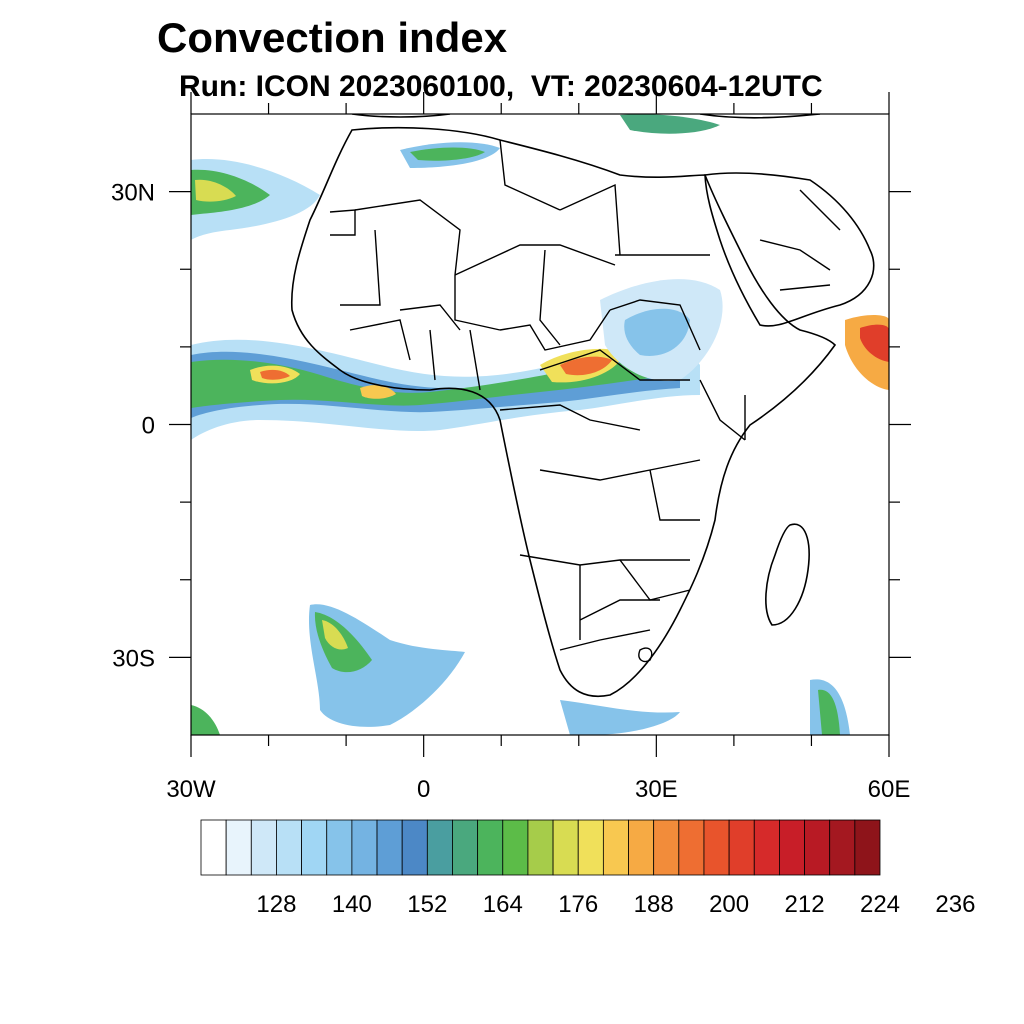 This screenshot has width=1024, height=1024. Describe the element at coordinates (578, 904) in the screenshot. I see `colorbar-label: 176` at that location.